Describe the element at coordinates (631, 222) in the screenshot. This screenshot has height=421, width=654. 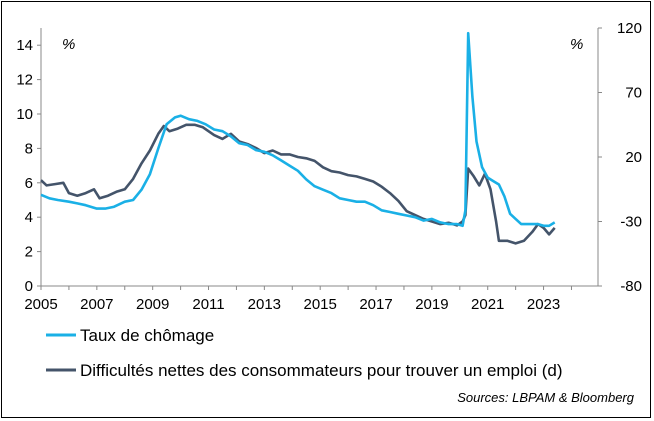
I see `right-tick-label: -30` at that location.